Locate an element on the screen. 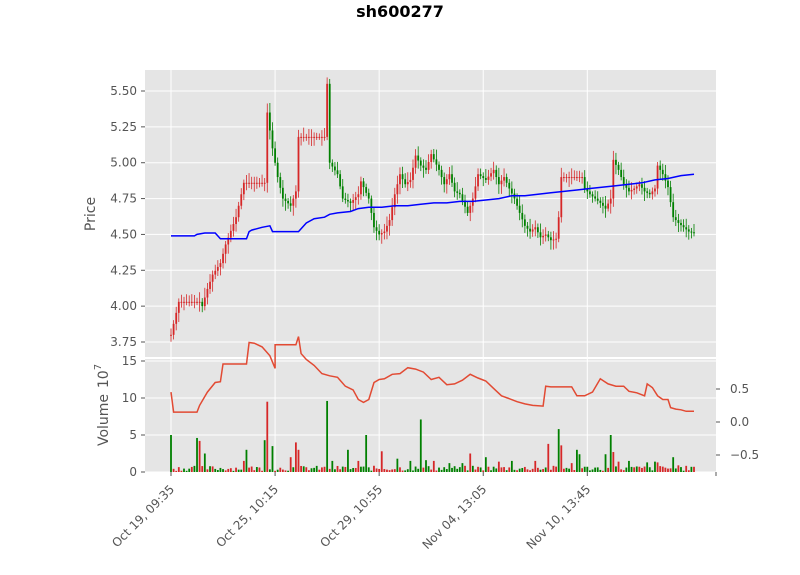  price-ytick-label: 5.50 is located at coordinates (123, 91).